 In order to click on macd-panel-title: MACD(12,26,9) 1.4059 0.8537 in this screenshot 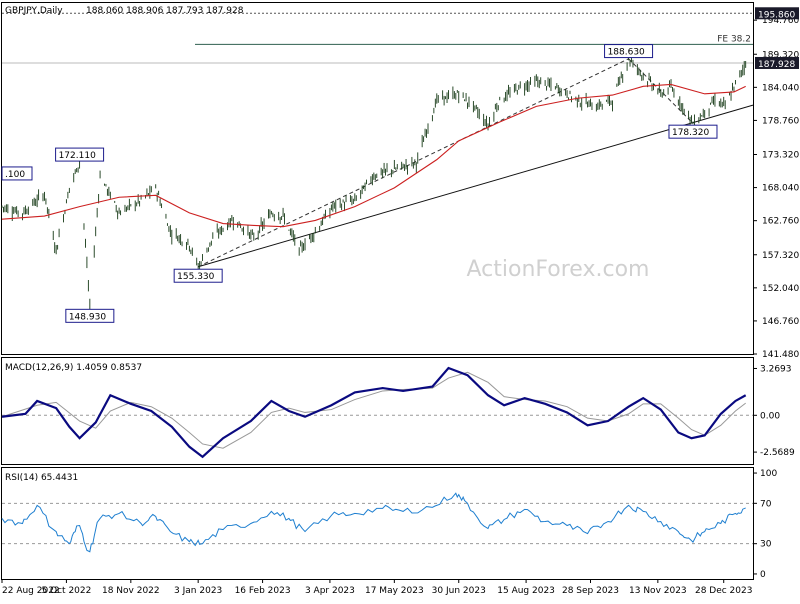, I will do `click(73, 368)`.